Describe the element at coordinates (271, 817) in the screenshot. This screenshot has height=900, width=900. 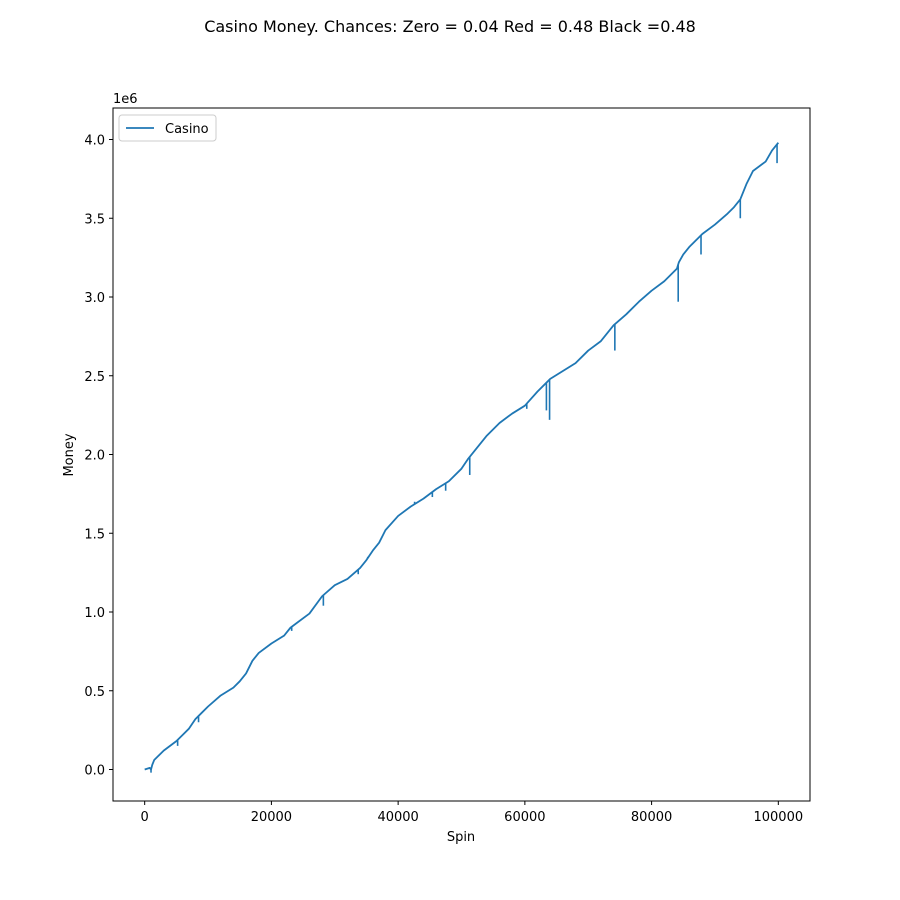
I see `x-tick-label: 20000` at that location.